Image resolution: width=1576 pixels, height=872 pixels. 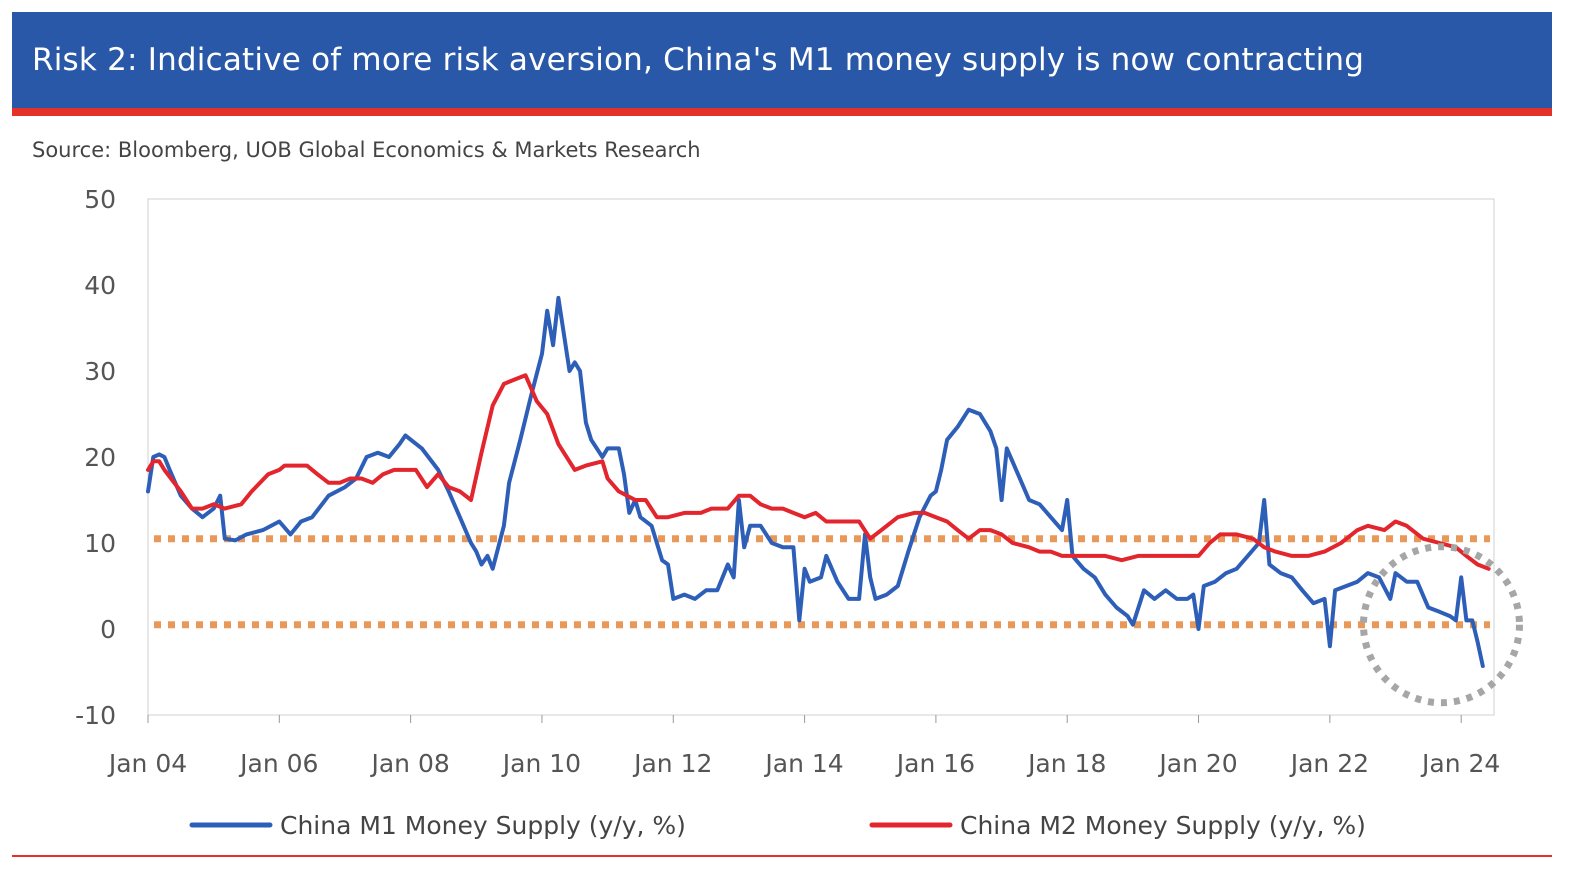 I want to click on title-accent-rule, so click(x=782, y=112).